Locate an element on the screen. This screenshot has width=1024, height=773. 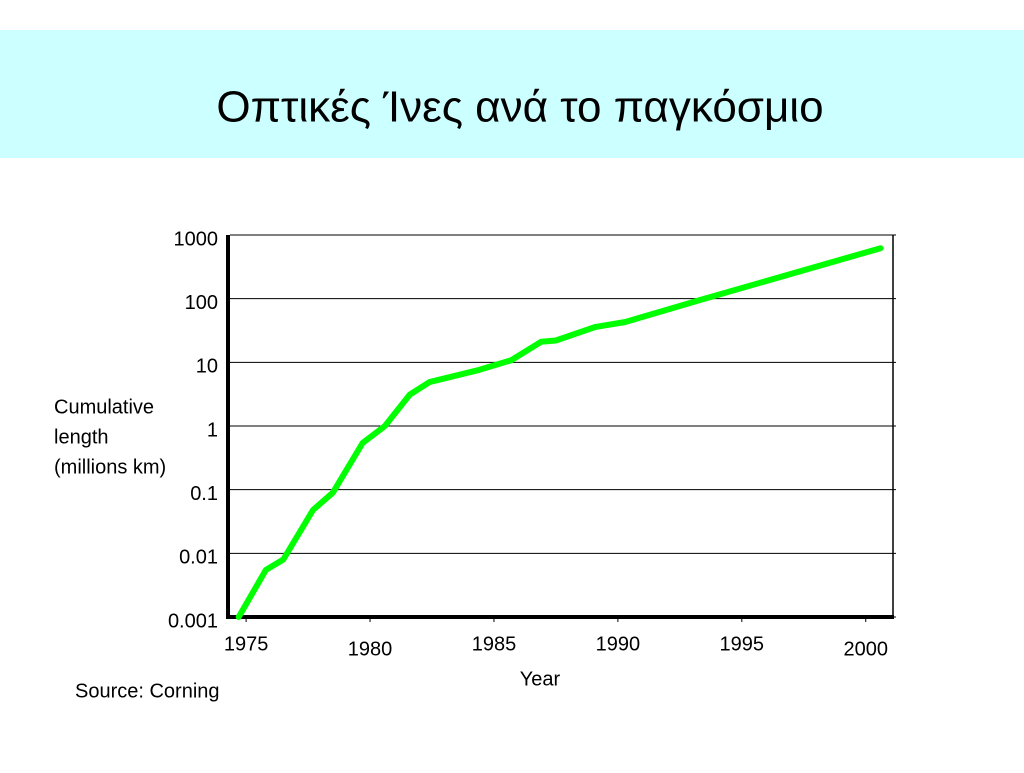
y-tick-label: 10 is located at coordinates (207, 367).